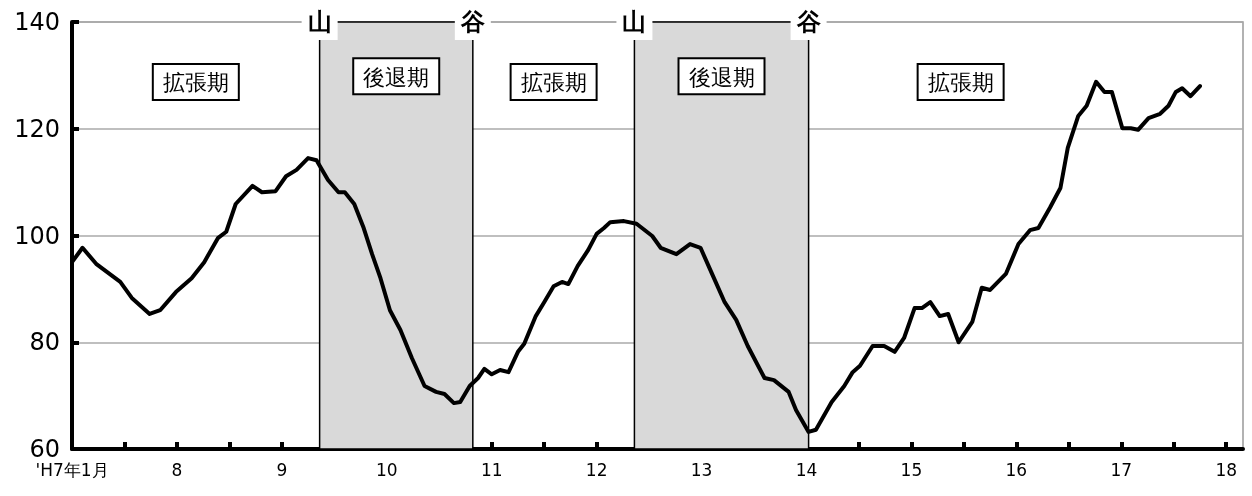 The height and width of the screenshot is (496, 1252). I want to click on x-tick-label: 18, so click(1226, 469).